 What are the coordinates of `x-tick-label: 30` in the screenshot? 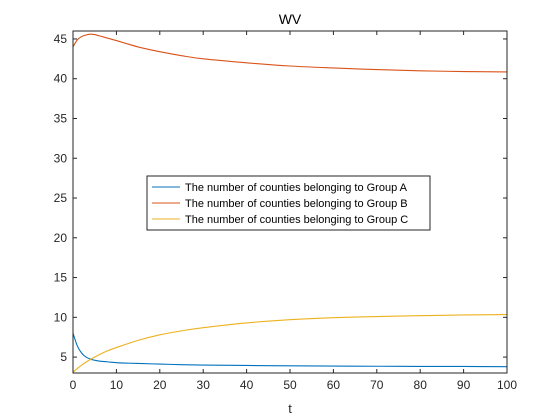 It's located at (204, 385).